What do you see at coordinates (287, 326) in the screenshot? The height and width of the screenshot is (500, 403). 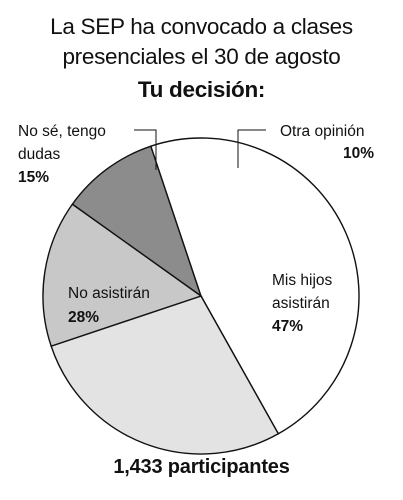 I see `slice-value-2: 47%` at bounding box center [287, 326].